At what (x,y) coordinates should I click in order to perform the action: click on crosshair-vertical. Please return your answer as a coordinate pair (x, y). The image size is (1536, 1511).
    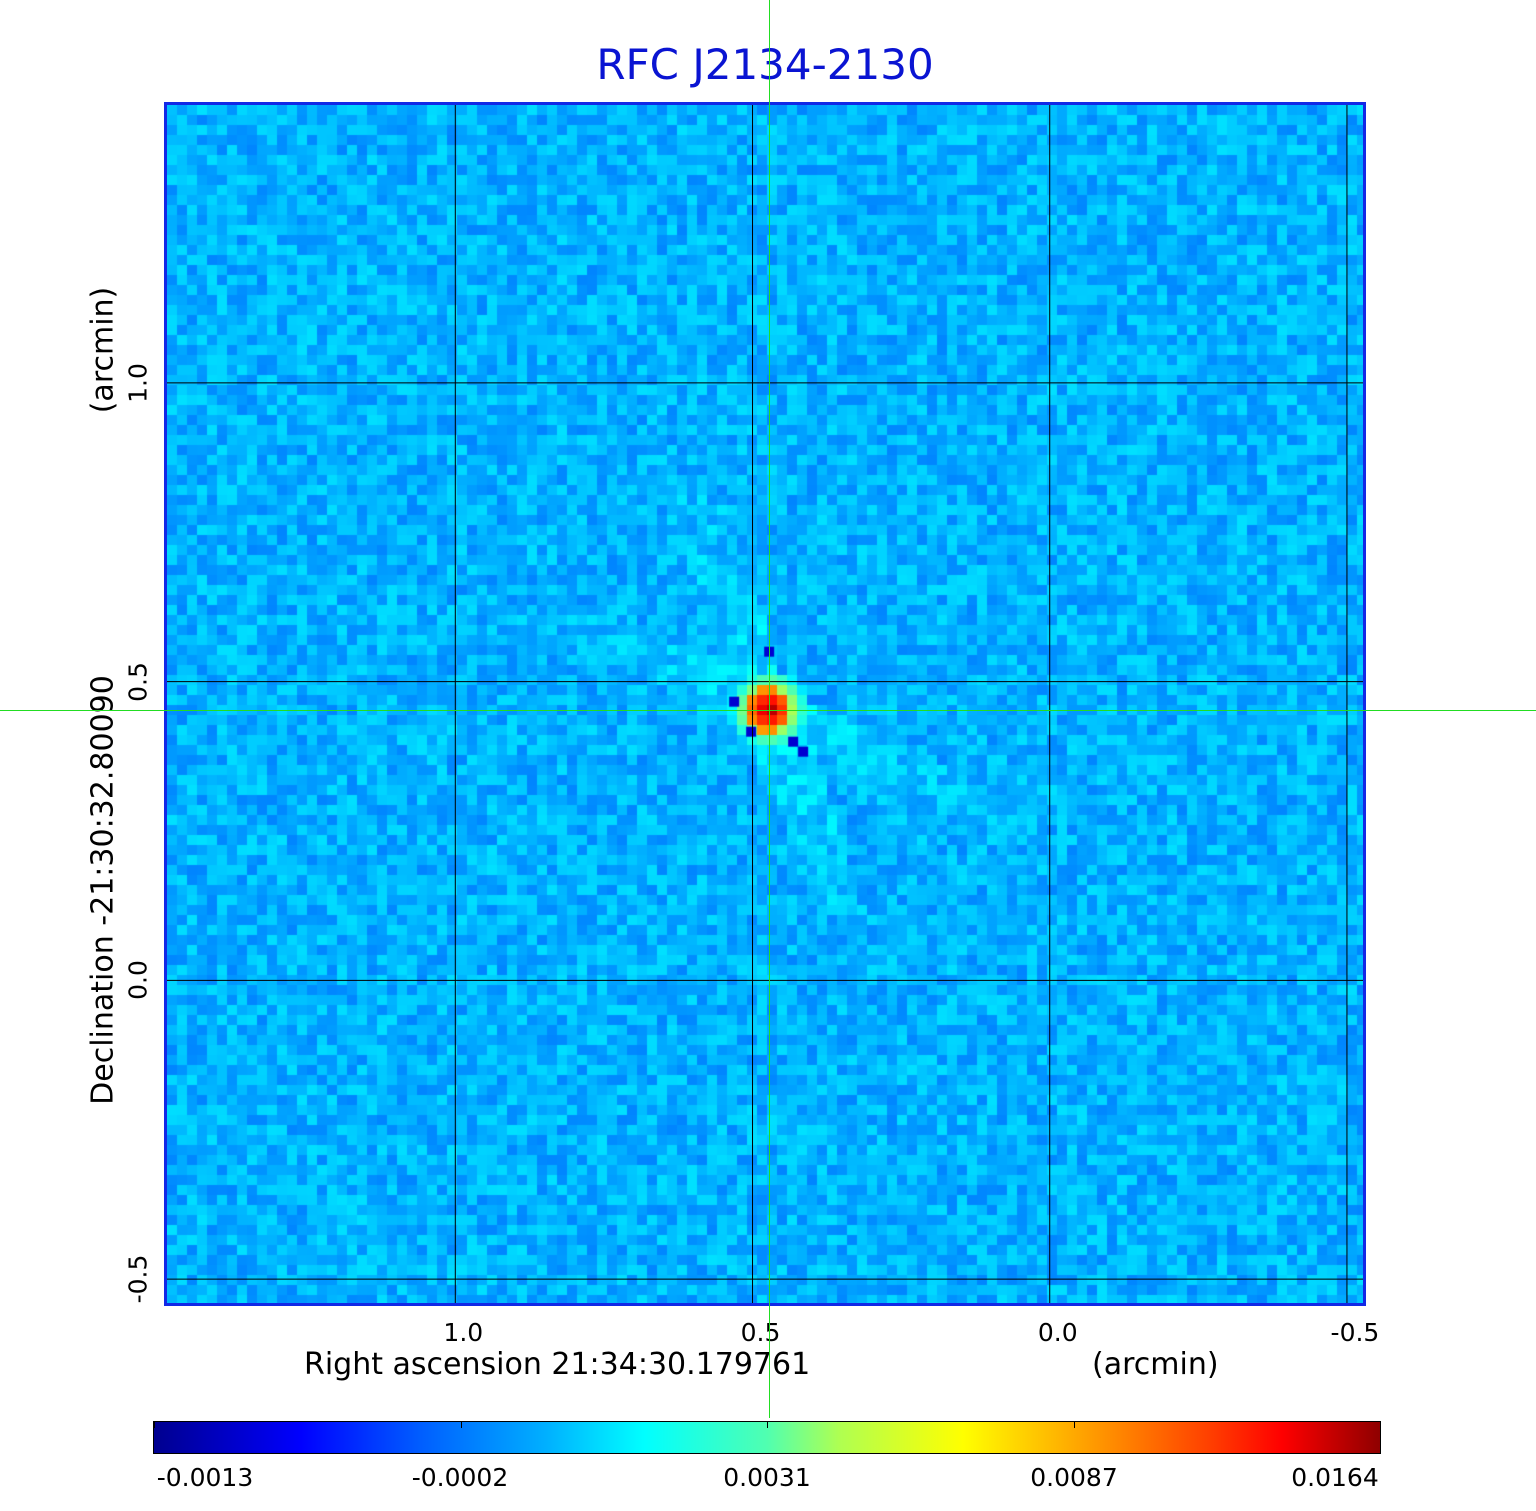
    Looking at the image, I should click on (769, 709).